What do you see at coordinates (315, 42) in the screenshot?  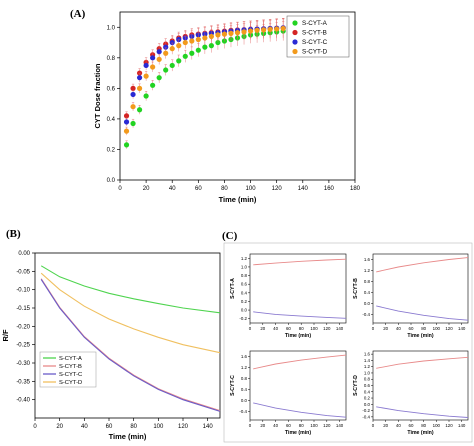 I see `panel-a-legend-label: S-CYT-C` at bounding box center [315, 42].